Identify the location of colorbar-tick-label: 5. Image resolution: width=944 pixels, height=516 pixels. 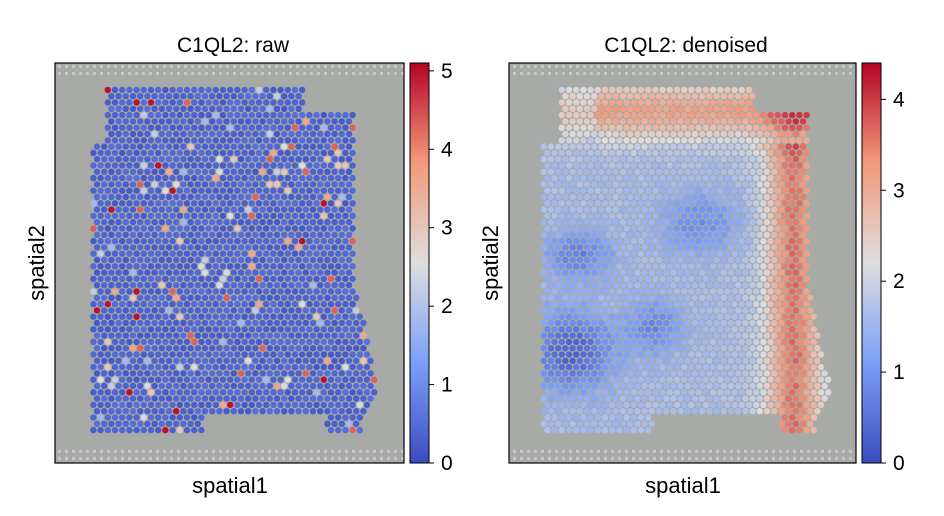
(447, 71).